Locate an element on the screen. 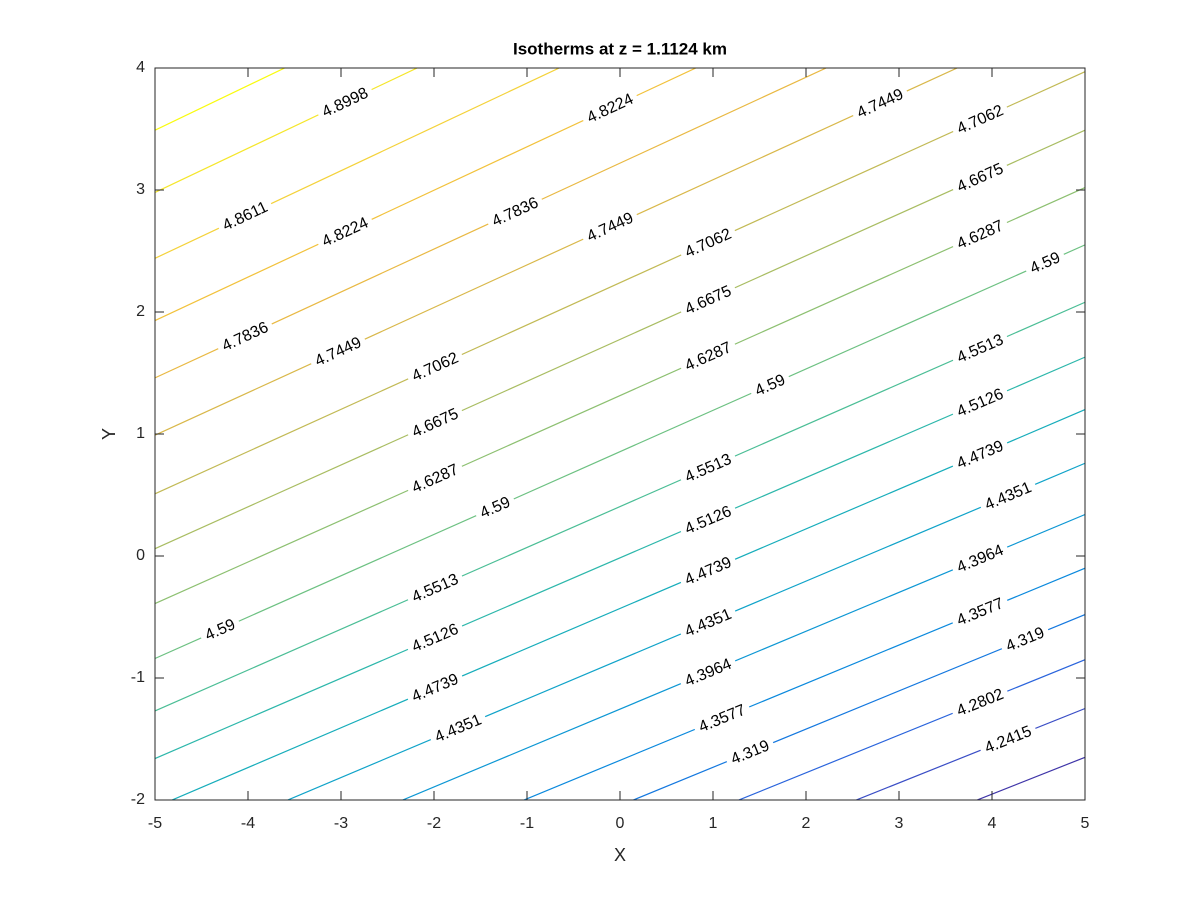 The width and height of the screenshot is (1200, 905). x-tick-label: -3 is located at coordinates (341, 823).